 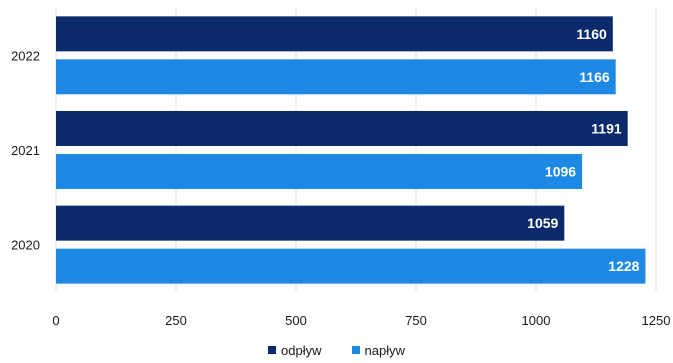 What do you see at coordinates (342, 128) in the screenshot?
I see `bar-2021-odplyw` at bounding box center [342, 128].